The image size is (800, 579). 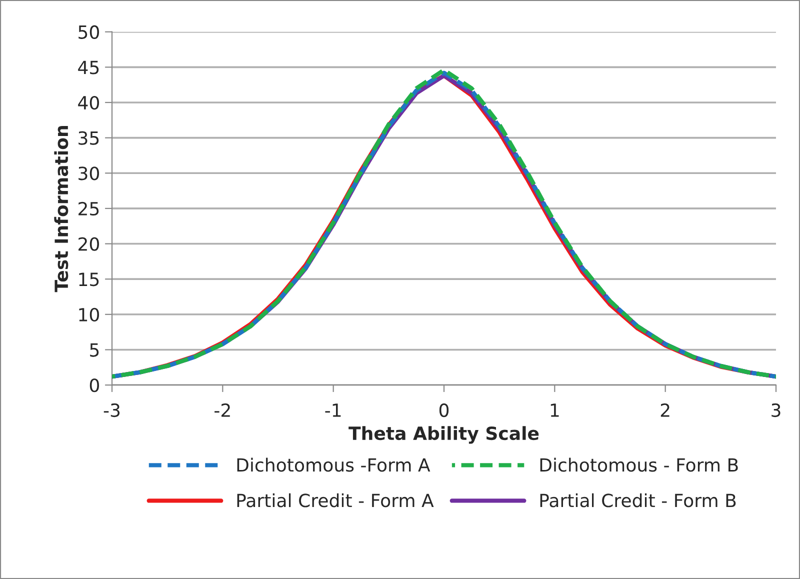 I want to click on y-tick-label: 35, so click(x=88, y=138).